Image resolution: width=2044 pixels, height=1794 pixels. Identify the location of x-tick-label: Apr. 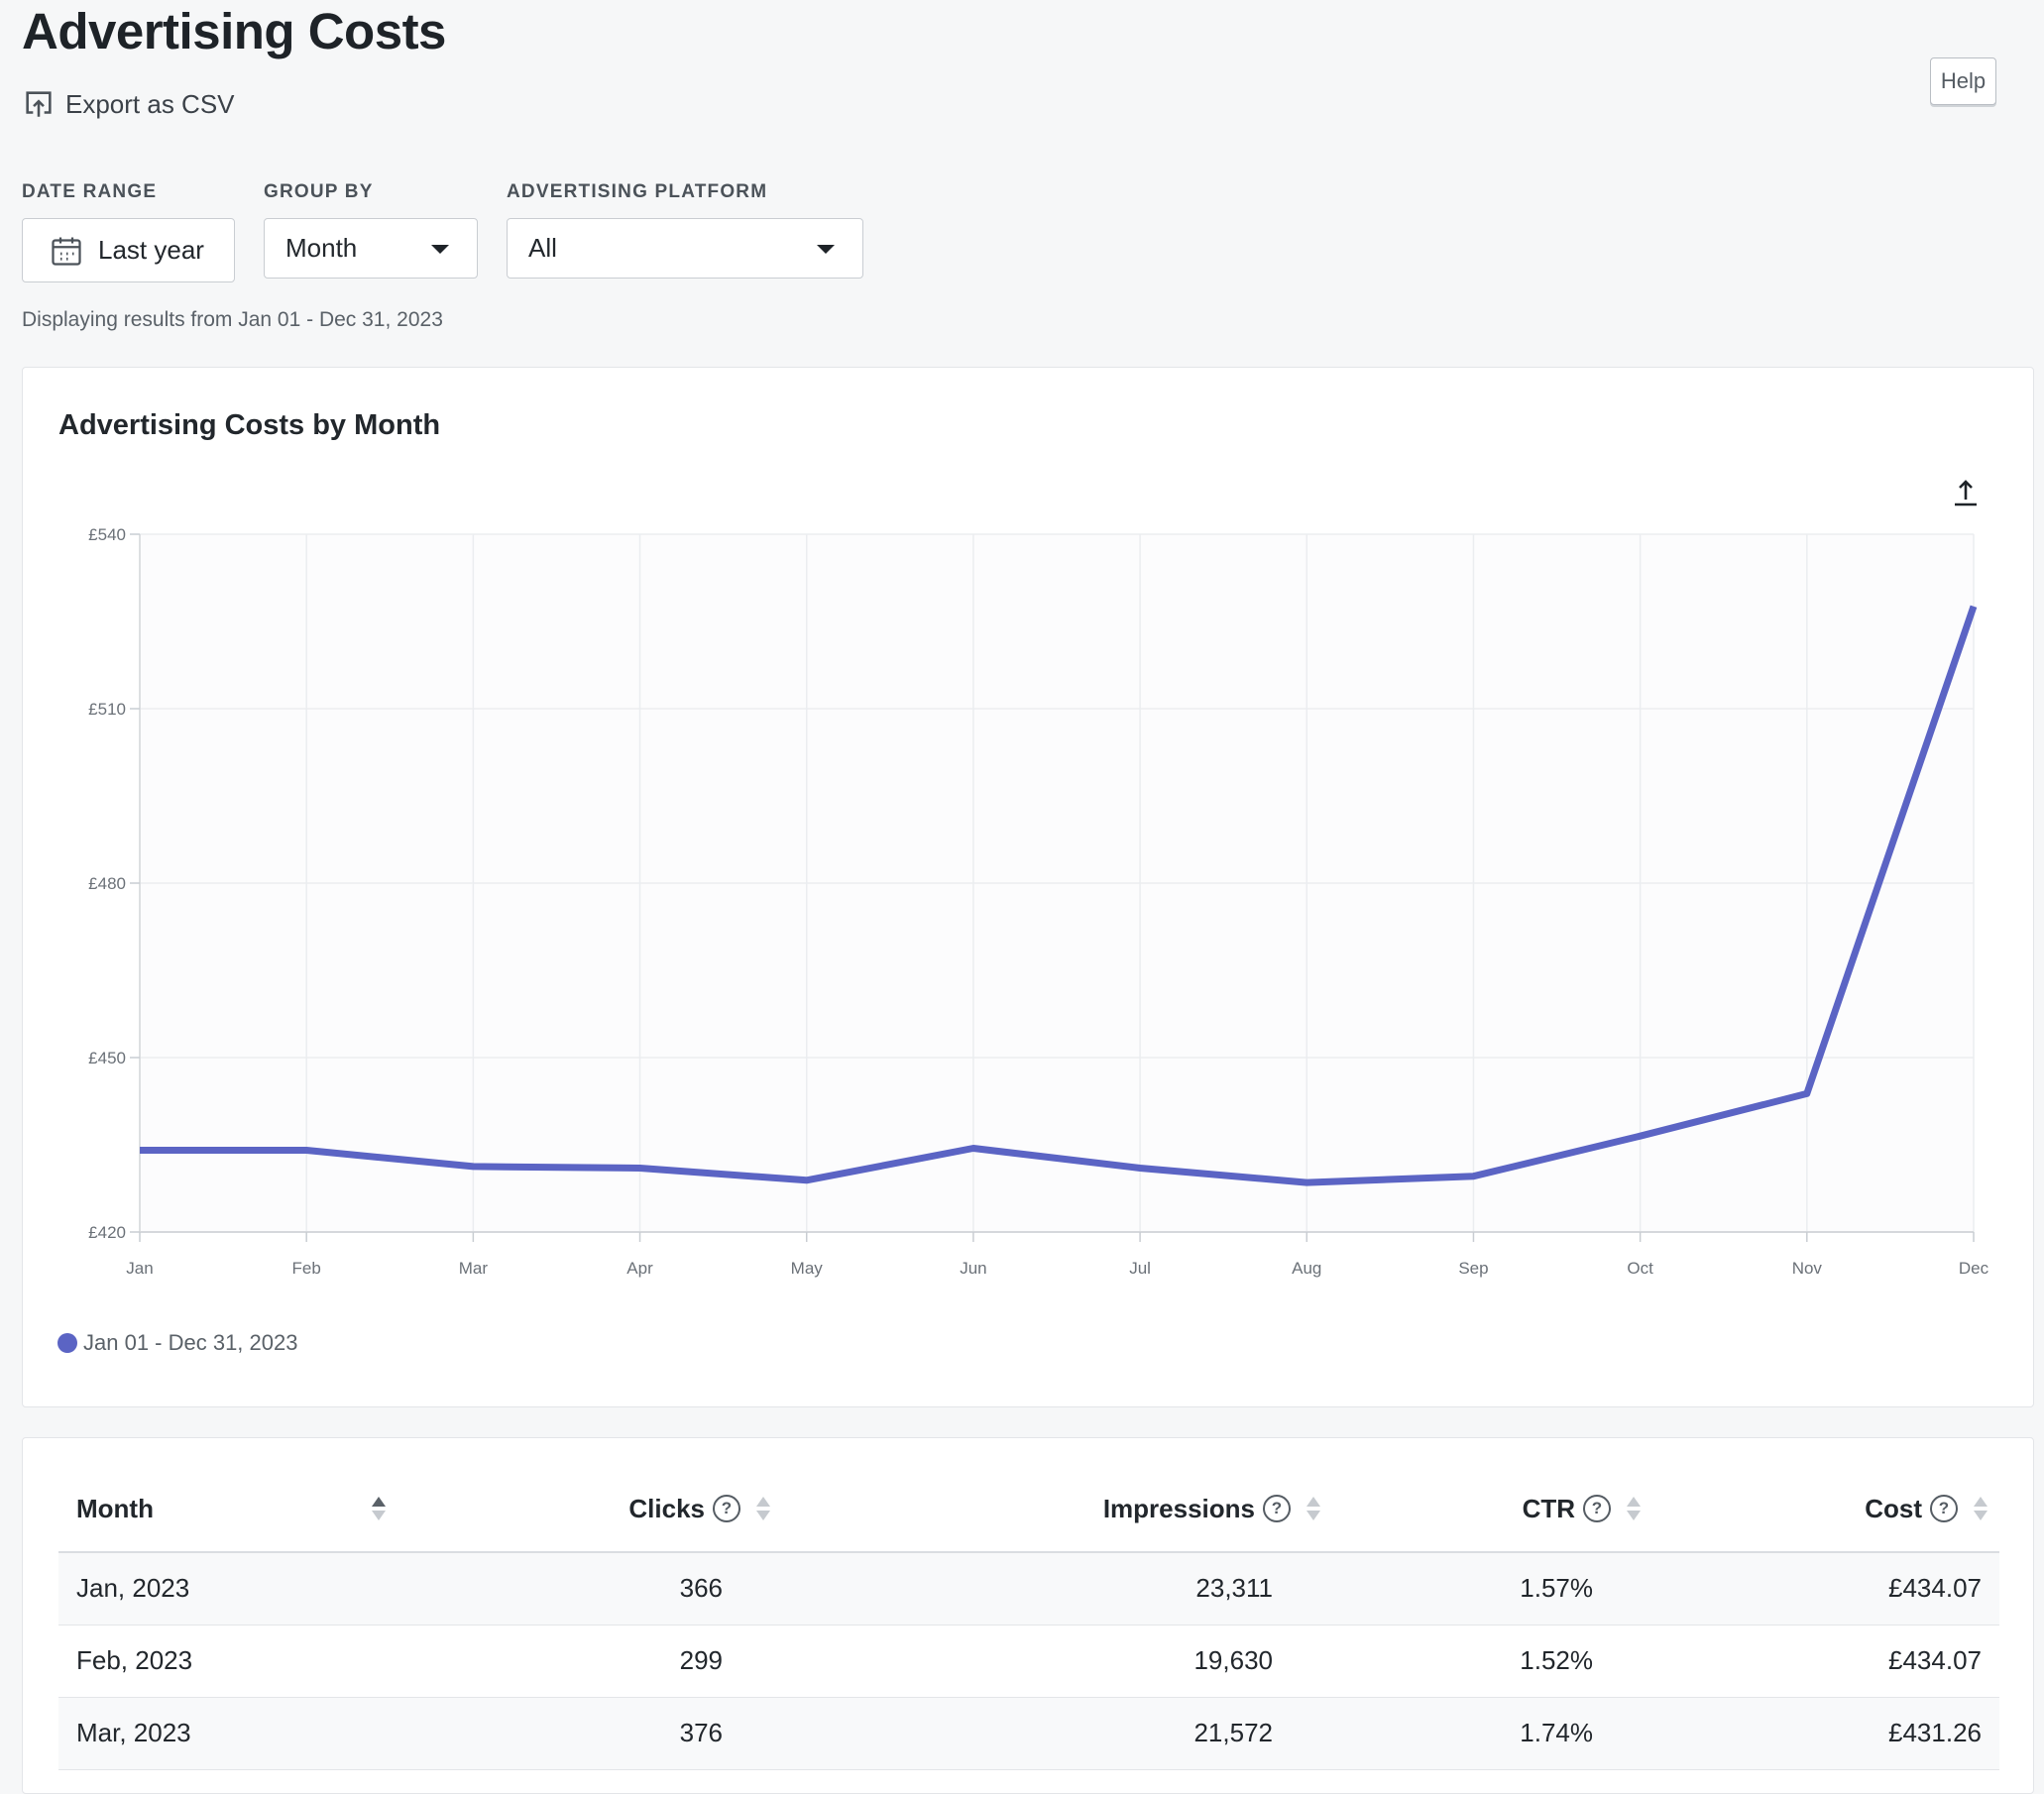
(639, 1268).